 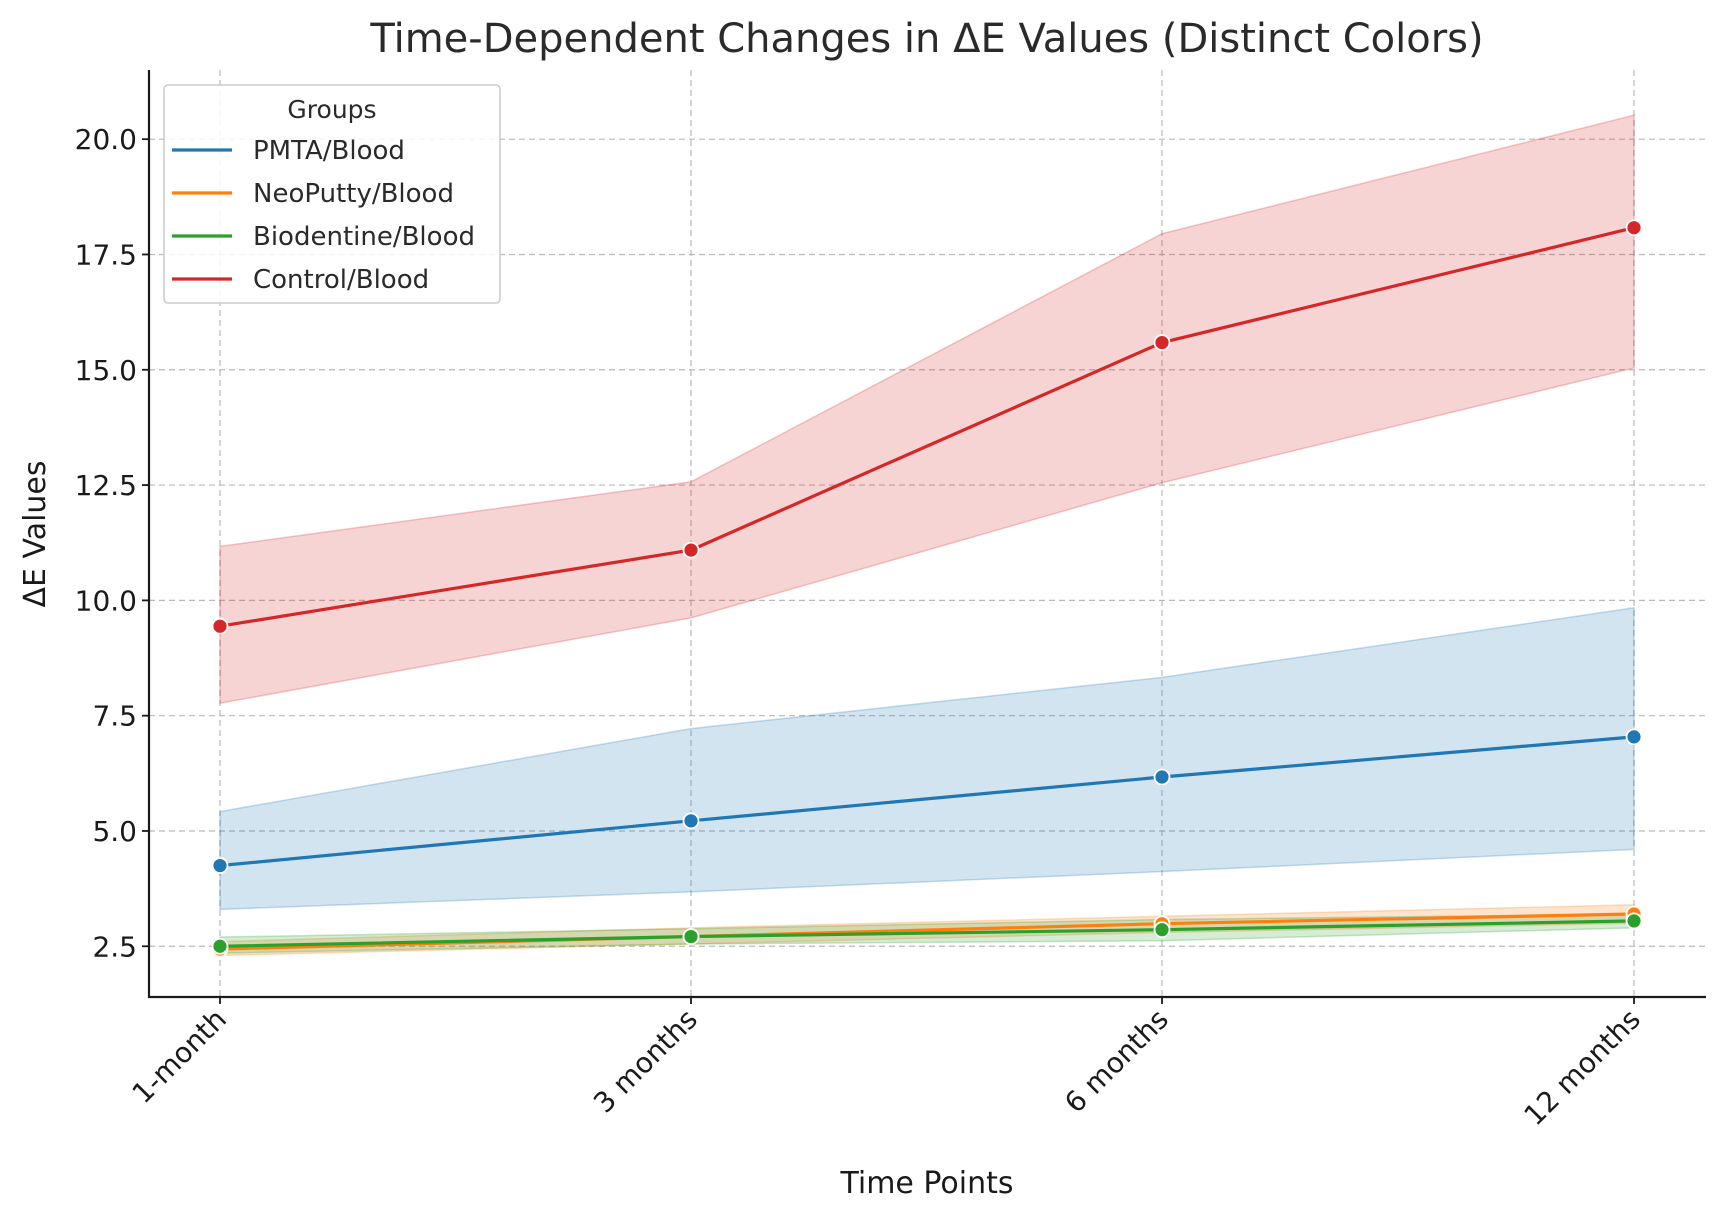 I want to click on y-tick-label: 2.5, so click(x=114, y=946).